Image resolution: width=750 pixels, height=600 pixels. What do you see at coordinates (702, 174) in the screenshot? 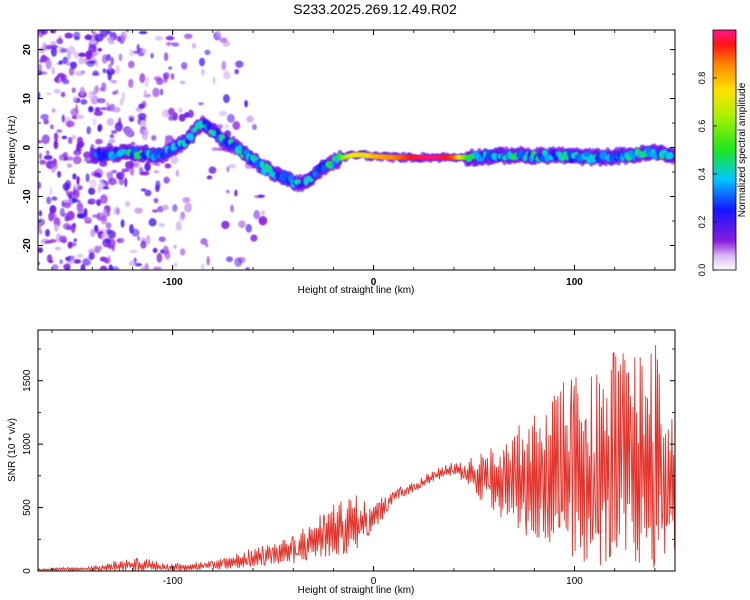
I see `colorbar-tick-label: 0.4` at bounding box center [702, 174].